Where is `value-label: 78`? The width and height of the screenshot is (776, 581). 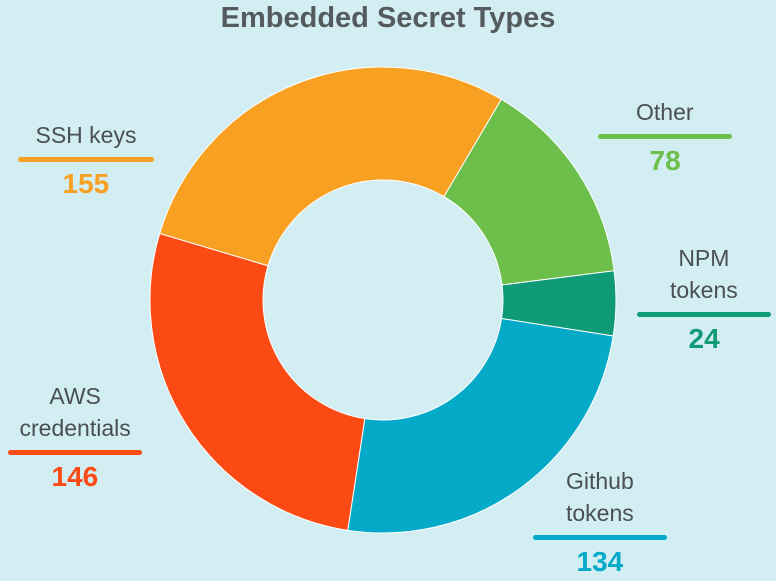
value-label: 78 is located at coordinates (665, 160).